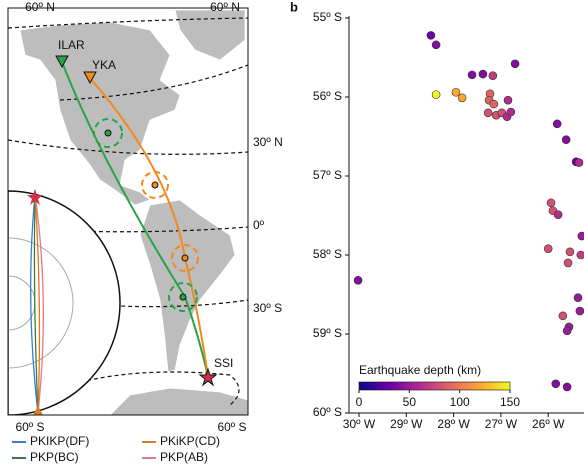  Describe the element at coordinates (184, 457) in the screenshot. I see `legend-label: PKP(AB)` at that location.